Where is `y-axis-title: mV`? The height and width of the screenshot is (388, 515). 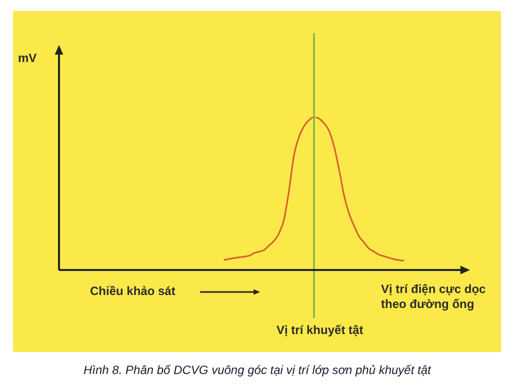
y-axis-title: mV is located at coordinates (27, 58).